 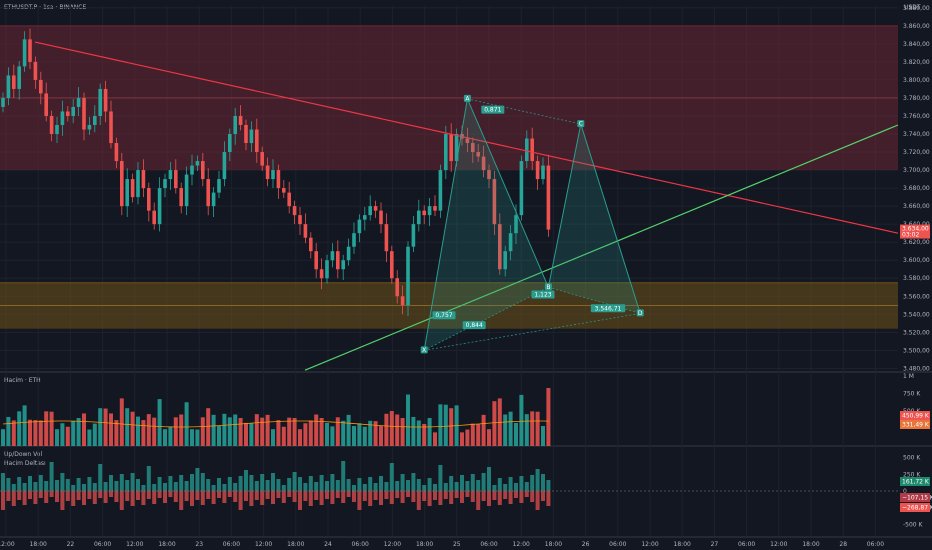 I want to click on price-tick-label: 3.720,00, so click(x=916, y=152).